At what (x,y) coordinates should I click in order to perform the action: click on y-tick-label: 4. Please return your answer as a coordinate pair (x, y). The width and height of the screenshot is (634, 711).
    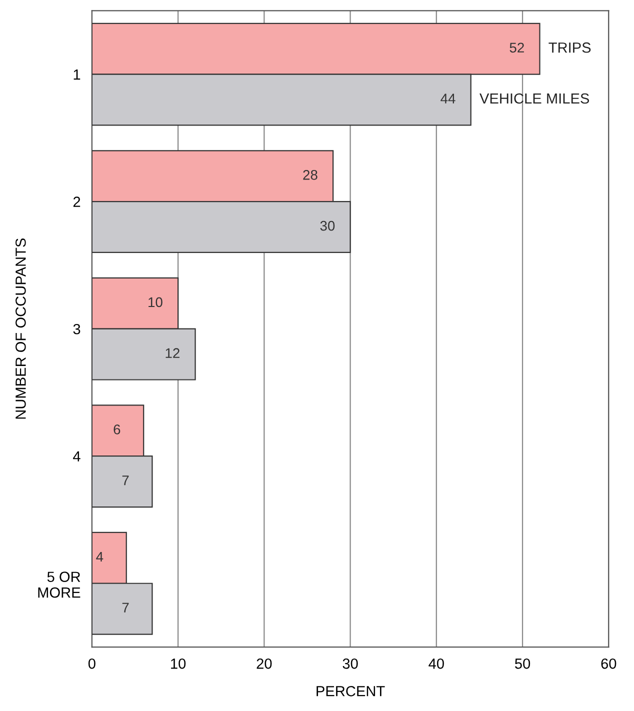
    Looking at the image, I should click on (76, 456).